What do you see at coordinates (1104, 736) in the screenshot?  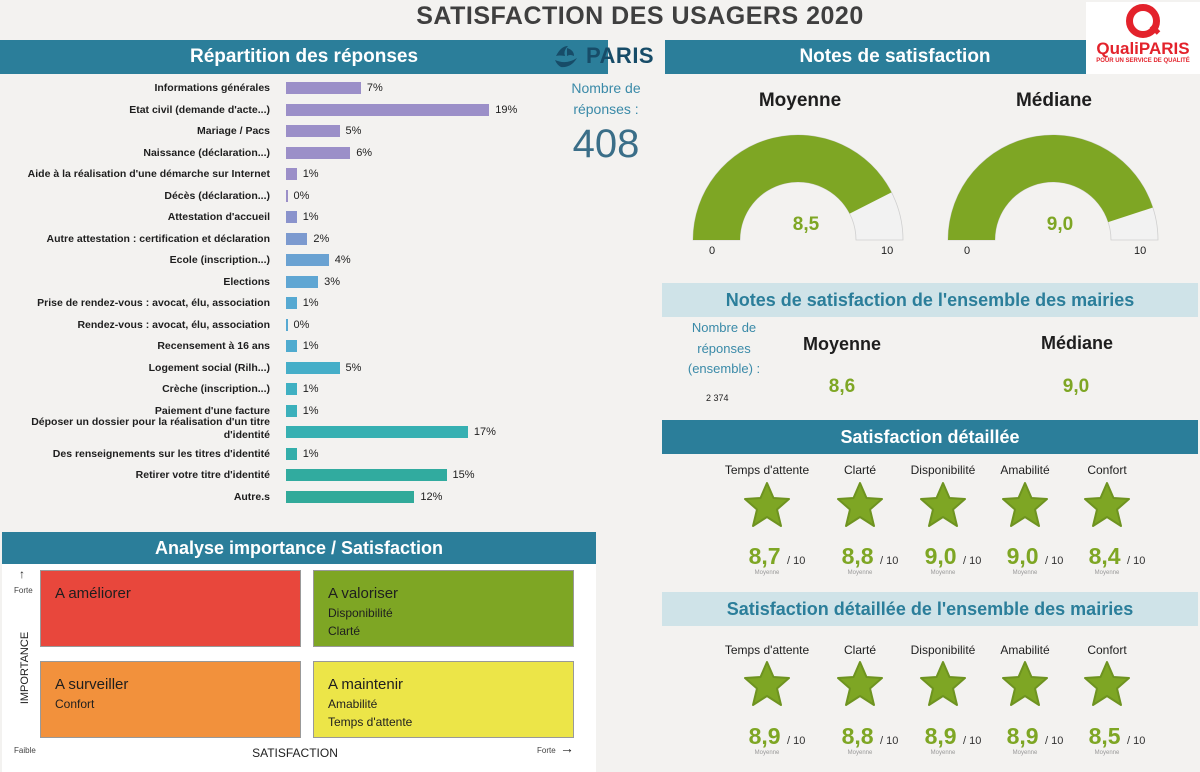 I see `criterion-score-value: 8,5` at bounding box center [1104, 736].